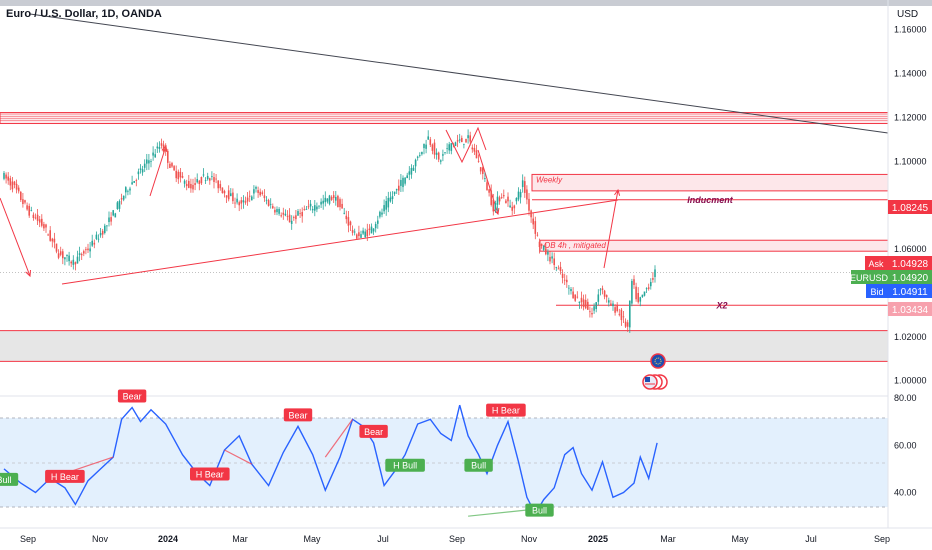 The image size is (932, 550). I want to click on eu-flag-event-icon, so click(658, 361).